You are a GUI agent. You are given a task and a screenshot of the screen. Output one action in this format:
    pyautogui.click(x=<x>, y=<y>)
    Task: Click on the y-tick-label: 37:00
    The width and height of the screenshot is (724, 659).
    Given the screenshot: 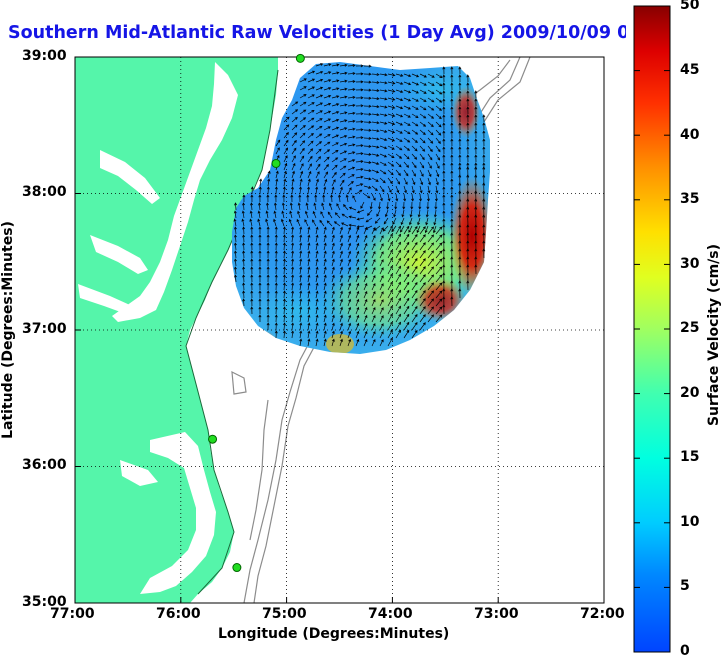 What is the action you would take?
    pyautogui.click(x=44, y=329)
    